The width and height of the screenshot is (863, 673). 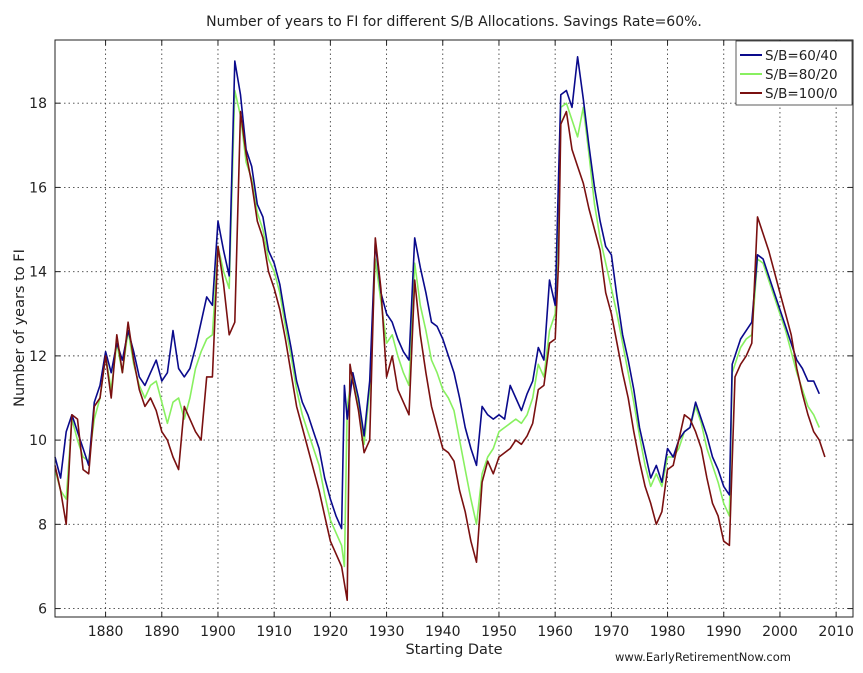 What do you see at coordinates (801, 94) in the screenshot?
I see `legend-label-100-0: S/B=100/0` at bounding box center [801, 94].